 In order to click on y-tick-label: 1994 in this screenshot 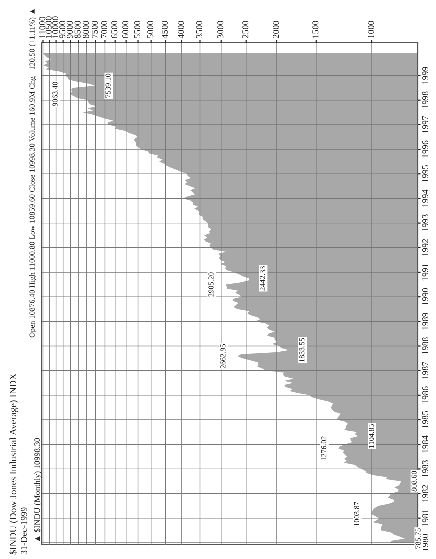, I will do `click(425, 198)`.